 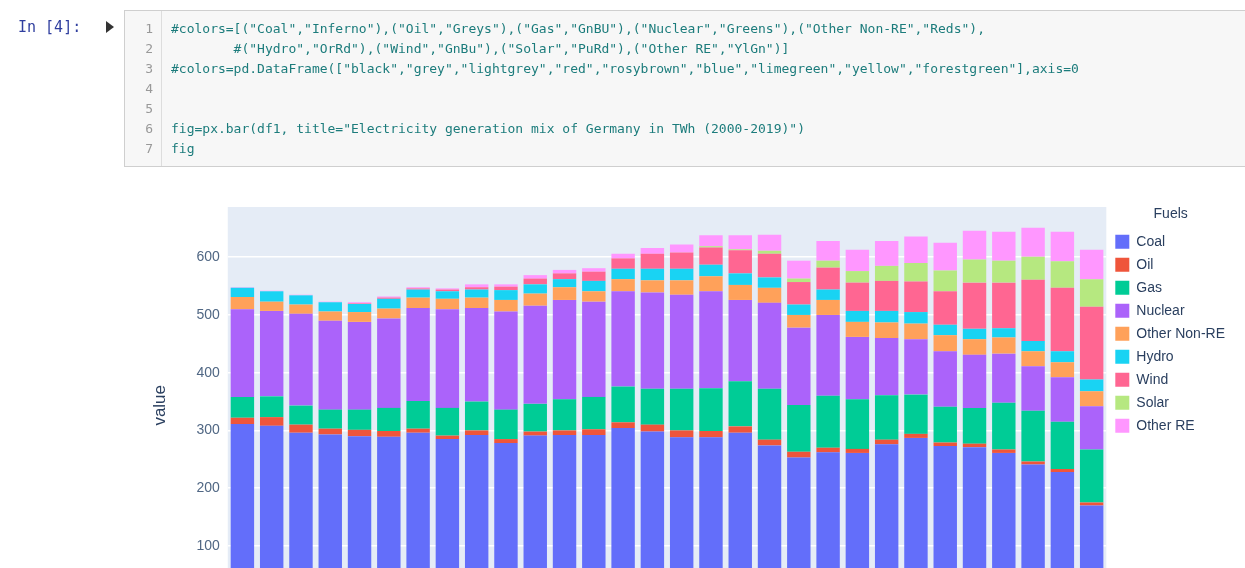 What do you see at coordinates (1152, 378) in the screenshot?
I see `legend-label: Wind` at bounding box center [1152, 378].